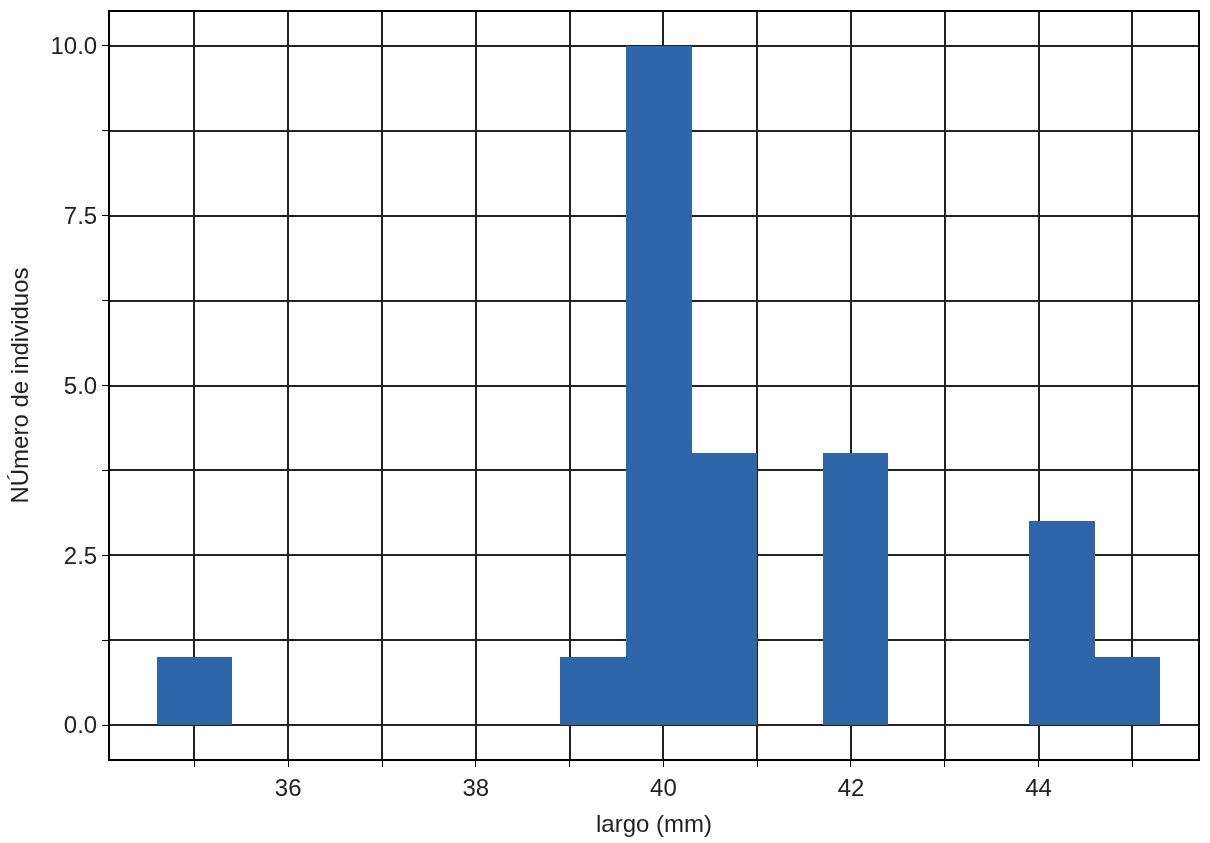 The width and height of the screenshot is (1210, 843). I want to click on y-tick-label: 7.5, so click(80, 216).